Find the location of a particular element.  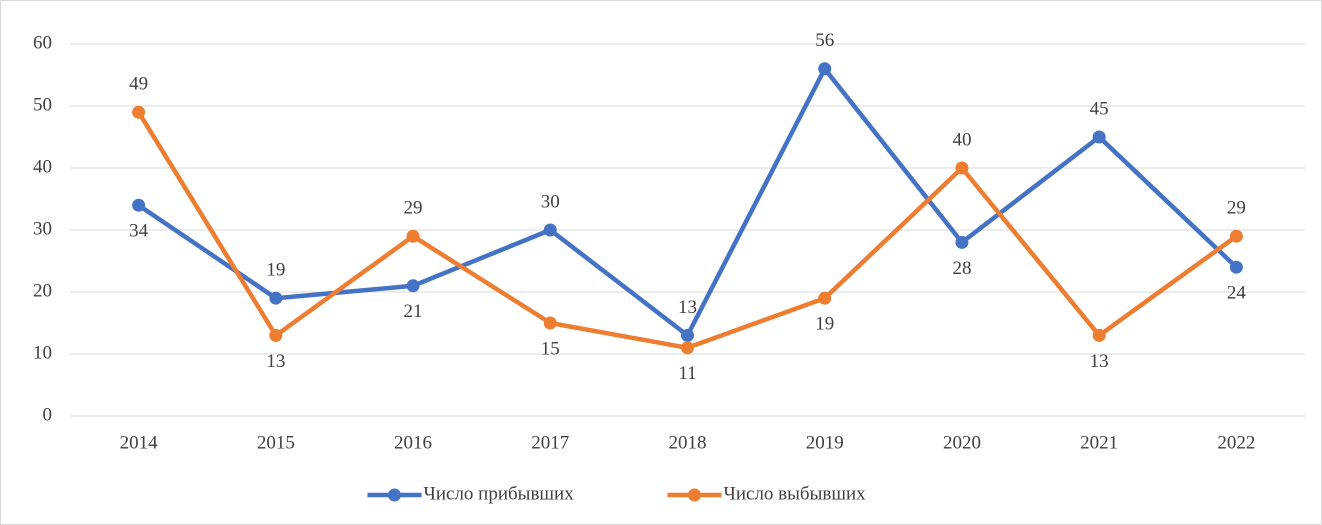

data-label: 45 is located at coordinates (1099, 108).